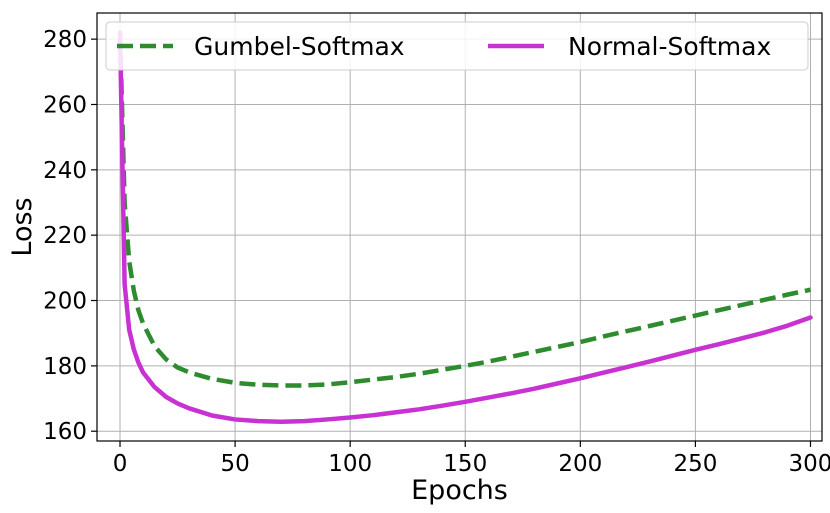 Image resolution: width=830 pixels, height=513 pixels. I want to click on x-tick-label: 300, so click(809, 464).